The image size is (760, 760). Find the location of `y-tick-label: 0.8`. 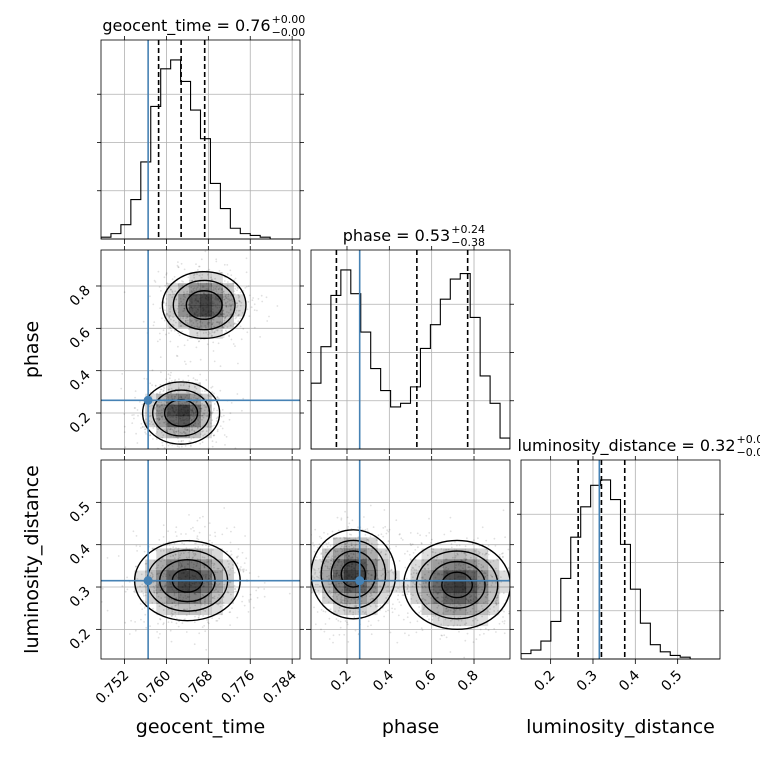

y-tick-label: 0.8 is located at coordinates (80, 296).